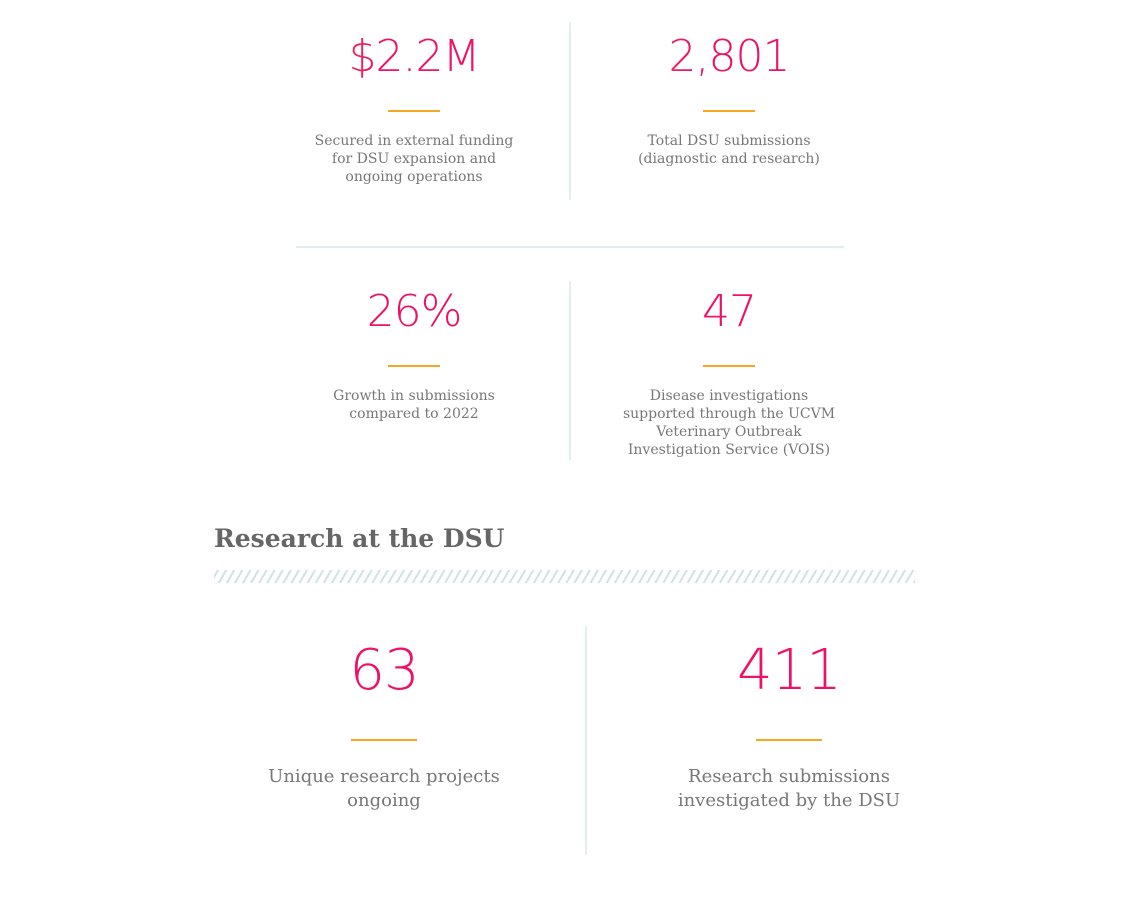 This screenshot has width=1140, height=907. What do you see at coordinates (414, 405) in the screenshot?
I see `stat-caption: Growth in submissions compared to 2022` at bounding box center [414, 405].